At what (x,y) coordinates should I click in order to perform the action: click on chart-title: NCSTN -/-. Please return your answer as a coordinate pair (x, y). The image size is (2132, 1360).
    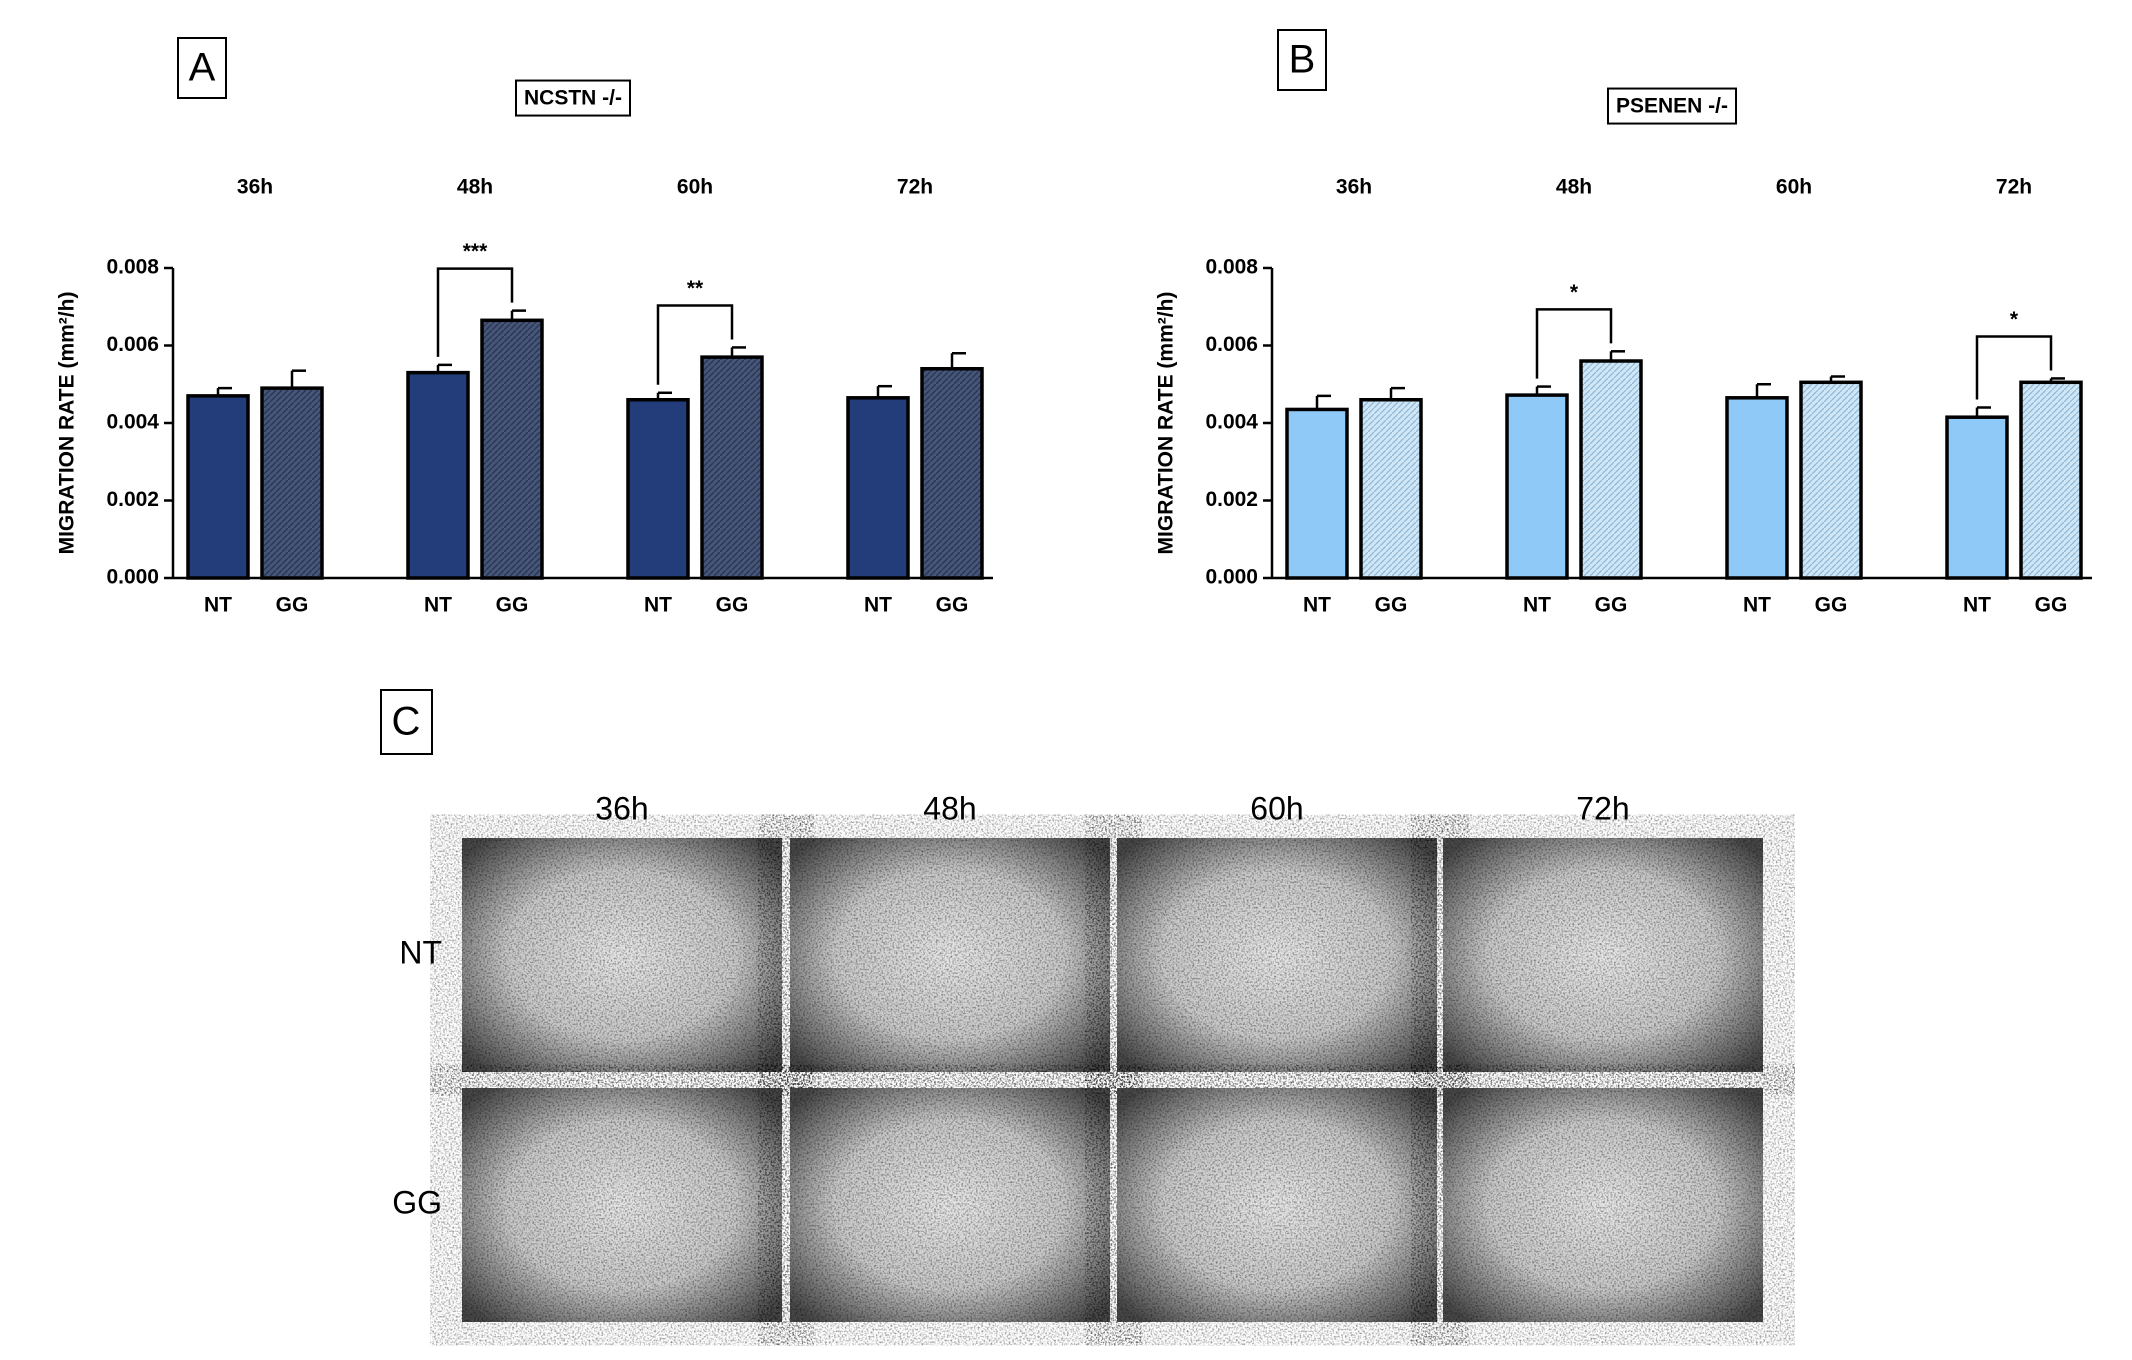
    Looking at the image, I should click on (573, 98).